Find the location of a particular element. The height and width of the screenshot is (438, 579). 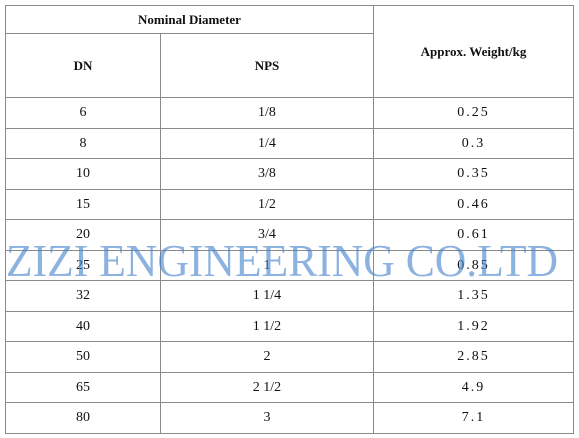

table-cell: 1.92 is located at coordinates (473, 326).